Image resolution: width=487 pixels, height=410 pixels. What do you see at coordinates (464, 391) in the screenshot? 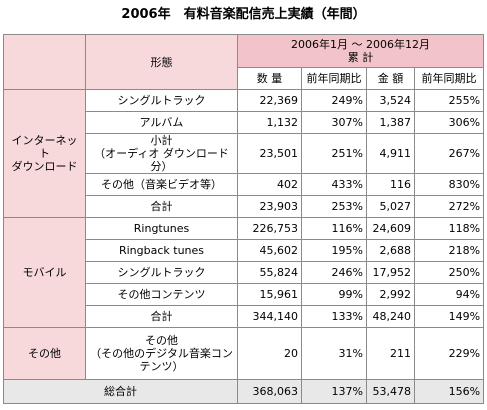
I see `text: 156%` at bounding box center [464, 391].